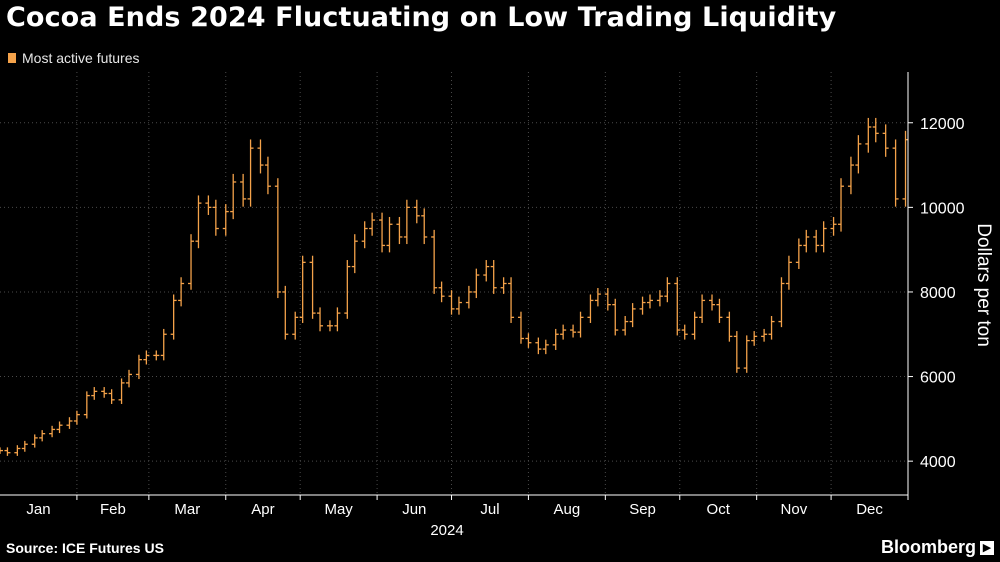 The height and width of the screenshot is (562, 1000). What do you see at coordinates (938, 378) in the screenshot?
I see `y-tick-label: 6000` at bounding box center [938, 378].